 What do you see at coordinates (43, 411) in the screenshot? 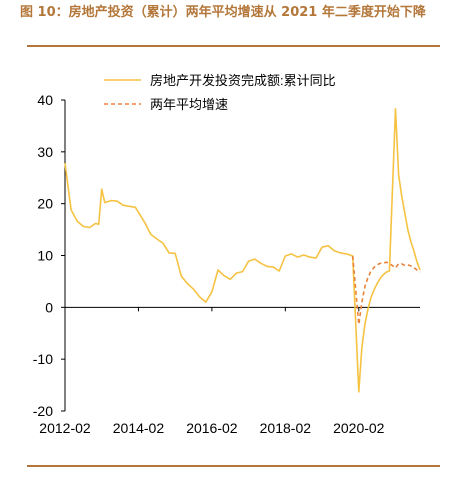
I see `y-tick-label: -20` at bounding box center [43, 411].